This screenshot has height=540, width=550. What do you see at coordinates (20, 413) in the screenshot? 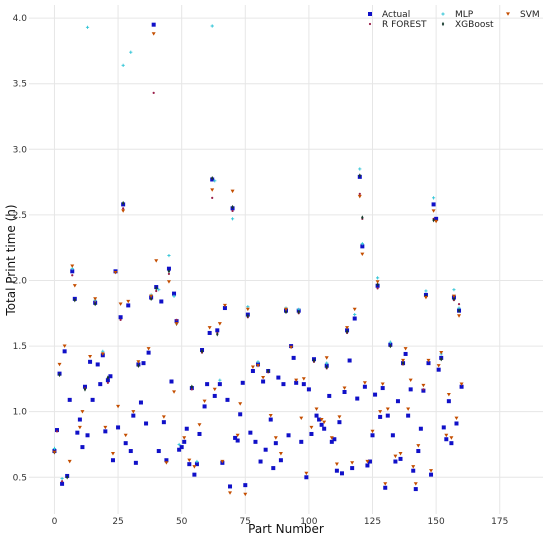
I see `y-tick-label: 1.0` at bounding box center [20, 413].